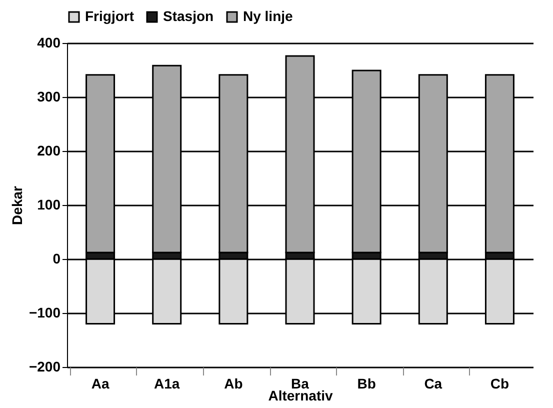  What do you see at coordinates (500, 384) in the screenshot?
I see `x-tick-label: Cb` at bounding box center [500, 384].